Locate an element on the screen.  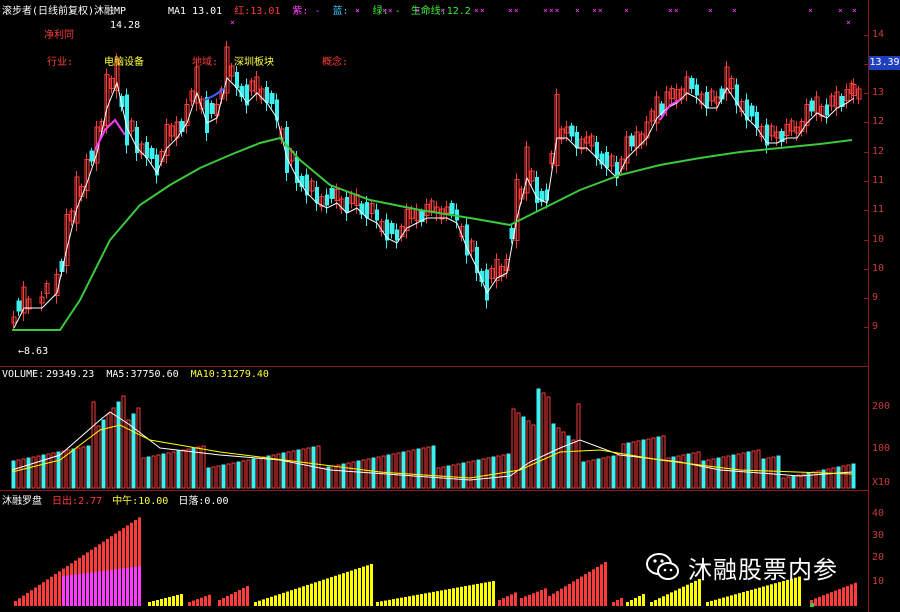
noon-label: 中午: is located at coordinates (125, 501).